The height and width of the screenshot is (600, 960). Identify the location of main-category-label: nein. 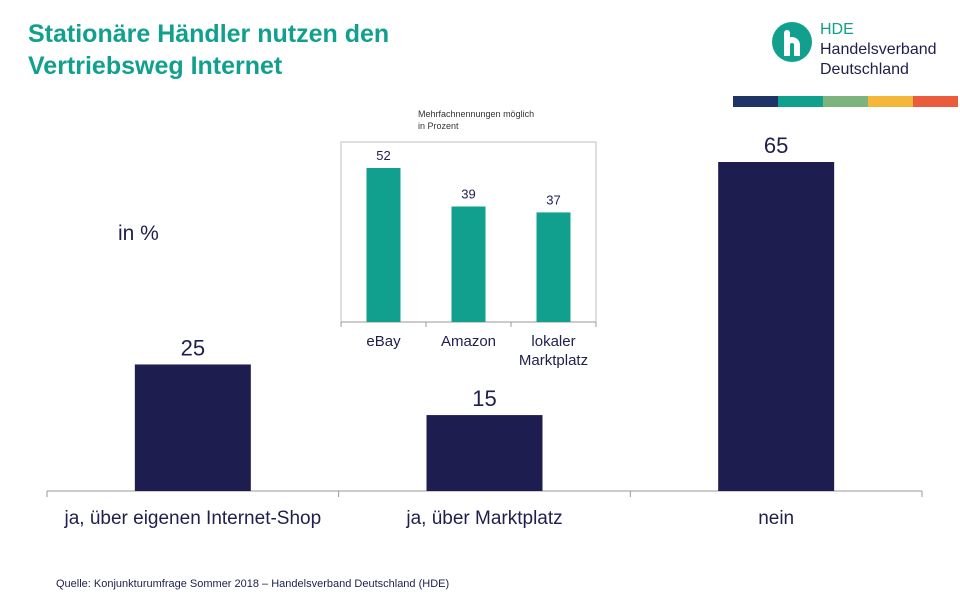
(776, 518).